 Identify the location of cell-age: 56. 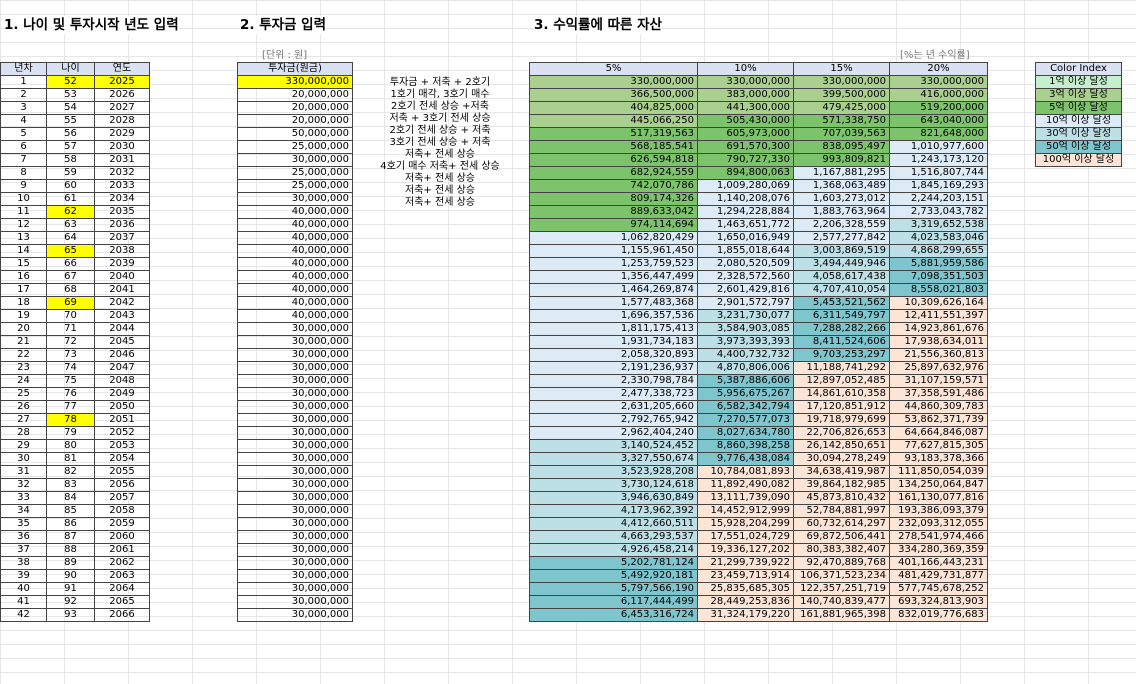
(70, 134).